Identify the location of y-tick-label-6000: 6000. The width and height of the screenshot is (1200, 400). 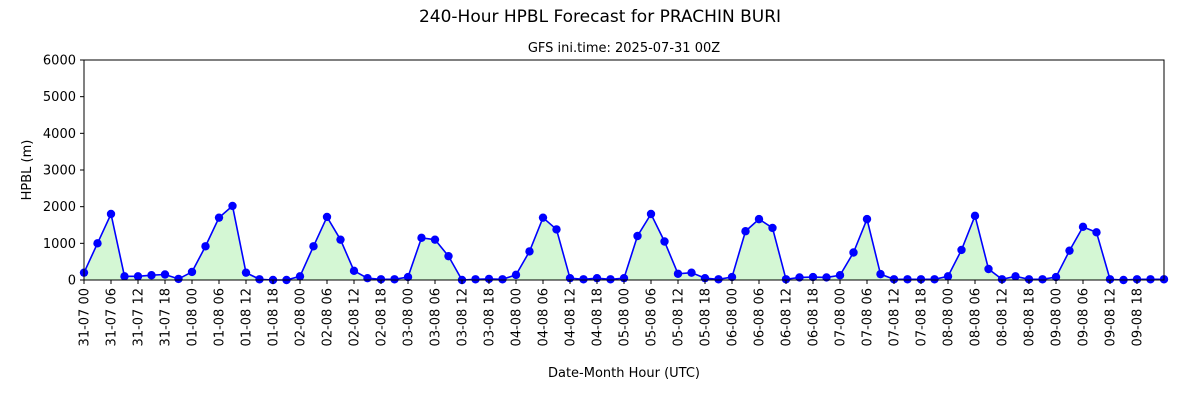
(59, 61).